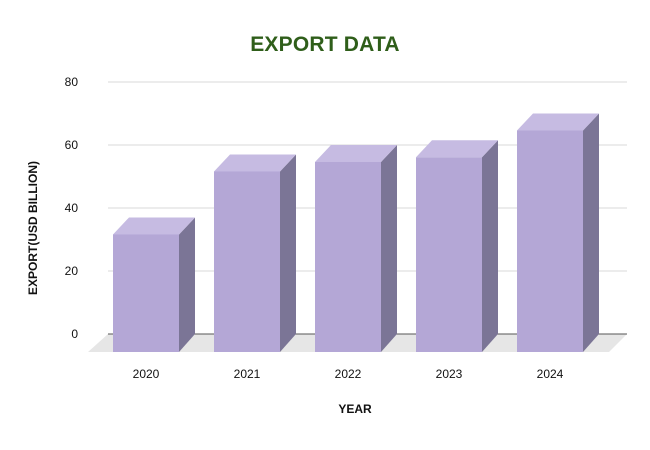 This screenshot has height=450, width=650. What do you see at coordinates (72, 208) in the screenshot?
I see `y-tick-label: 40` at bounding box center [72, 208].